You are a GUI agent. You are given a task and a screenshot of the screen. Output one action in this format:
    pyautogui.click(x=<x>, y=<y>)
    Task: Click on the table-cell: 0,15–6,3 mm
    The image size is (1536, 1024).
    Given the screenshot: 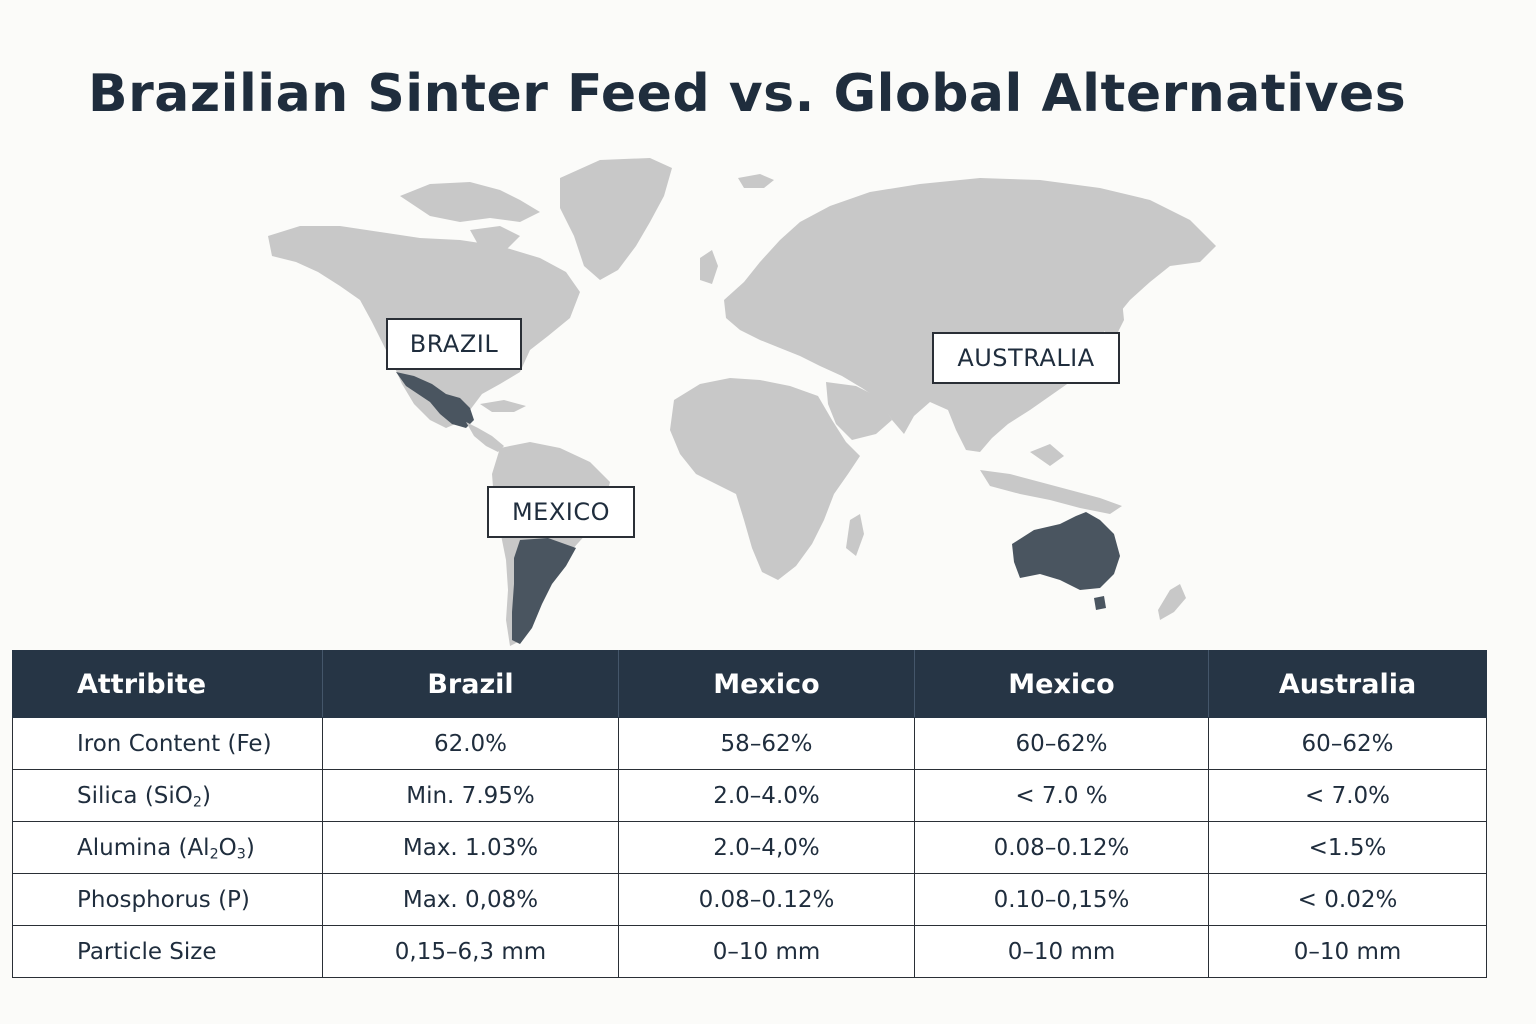 What is the action you would take?
    pyautogui.click(x=470, y=951)
    